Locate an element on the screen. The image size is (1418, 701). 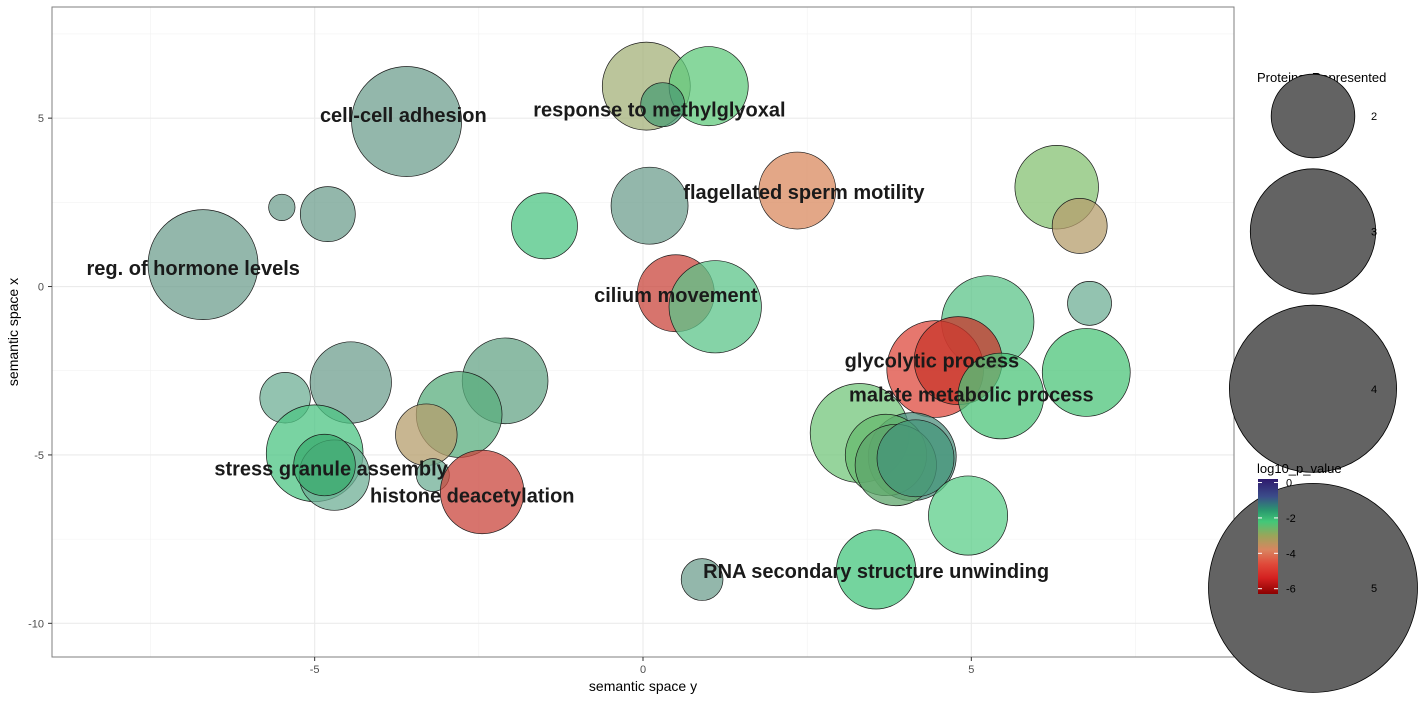
term-label: reg. of hormone levels is located at coordinates (192, 269).